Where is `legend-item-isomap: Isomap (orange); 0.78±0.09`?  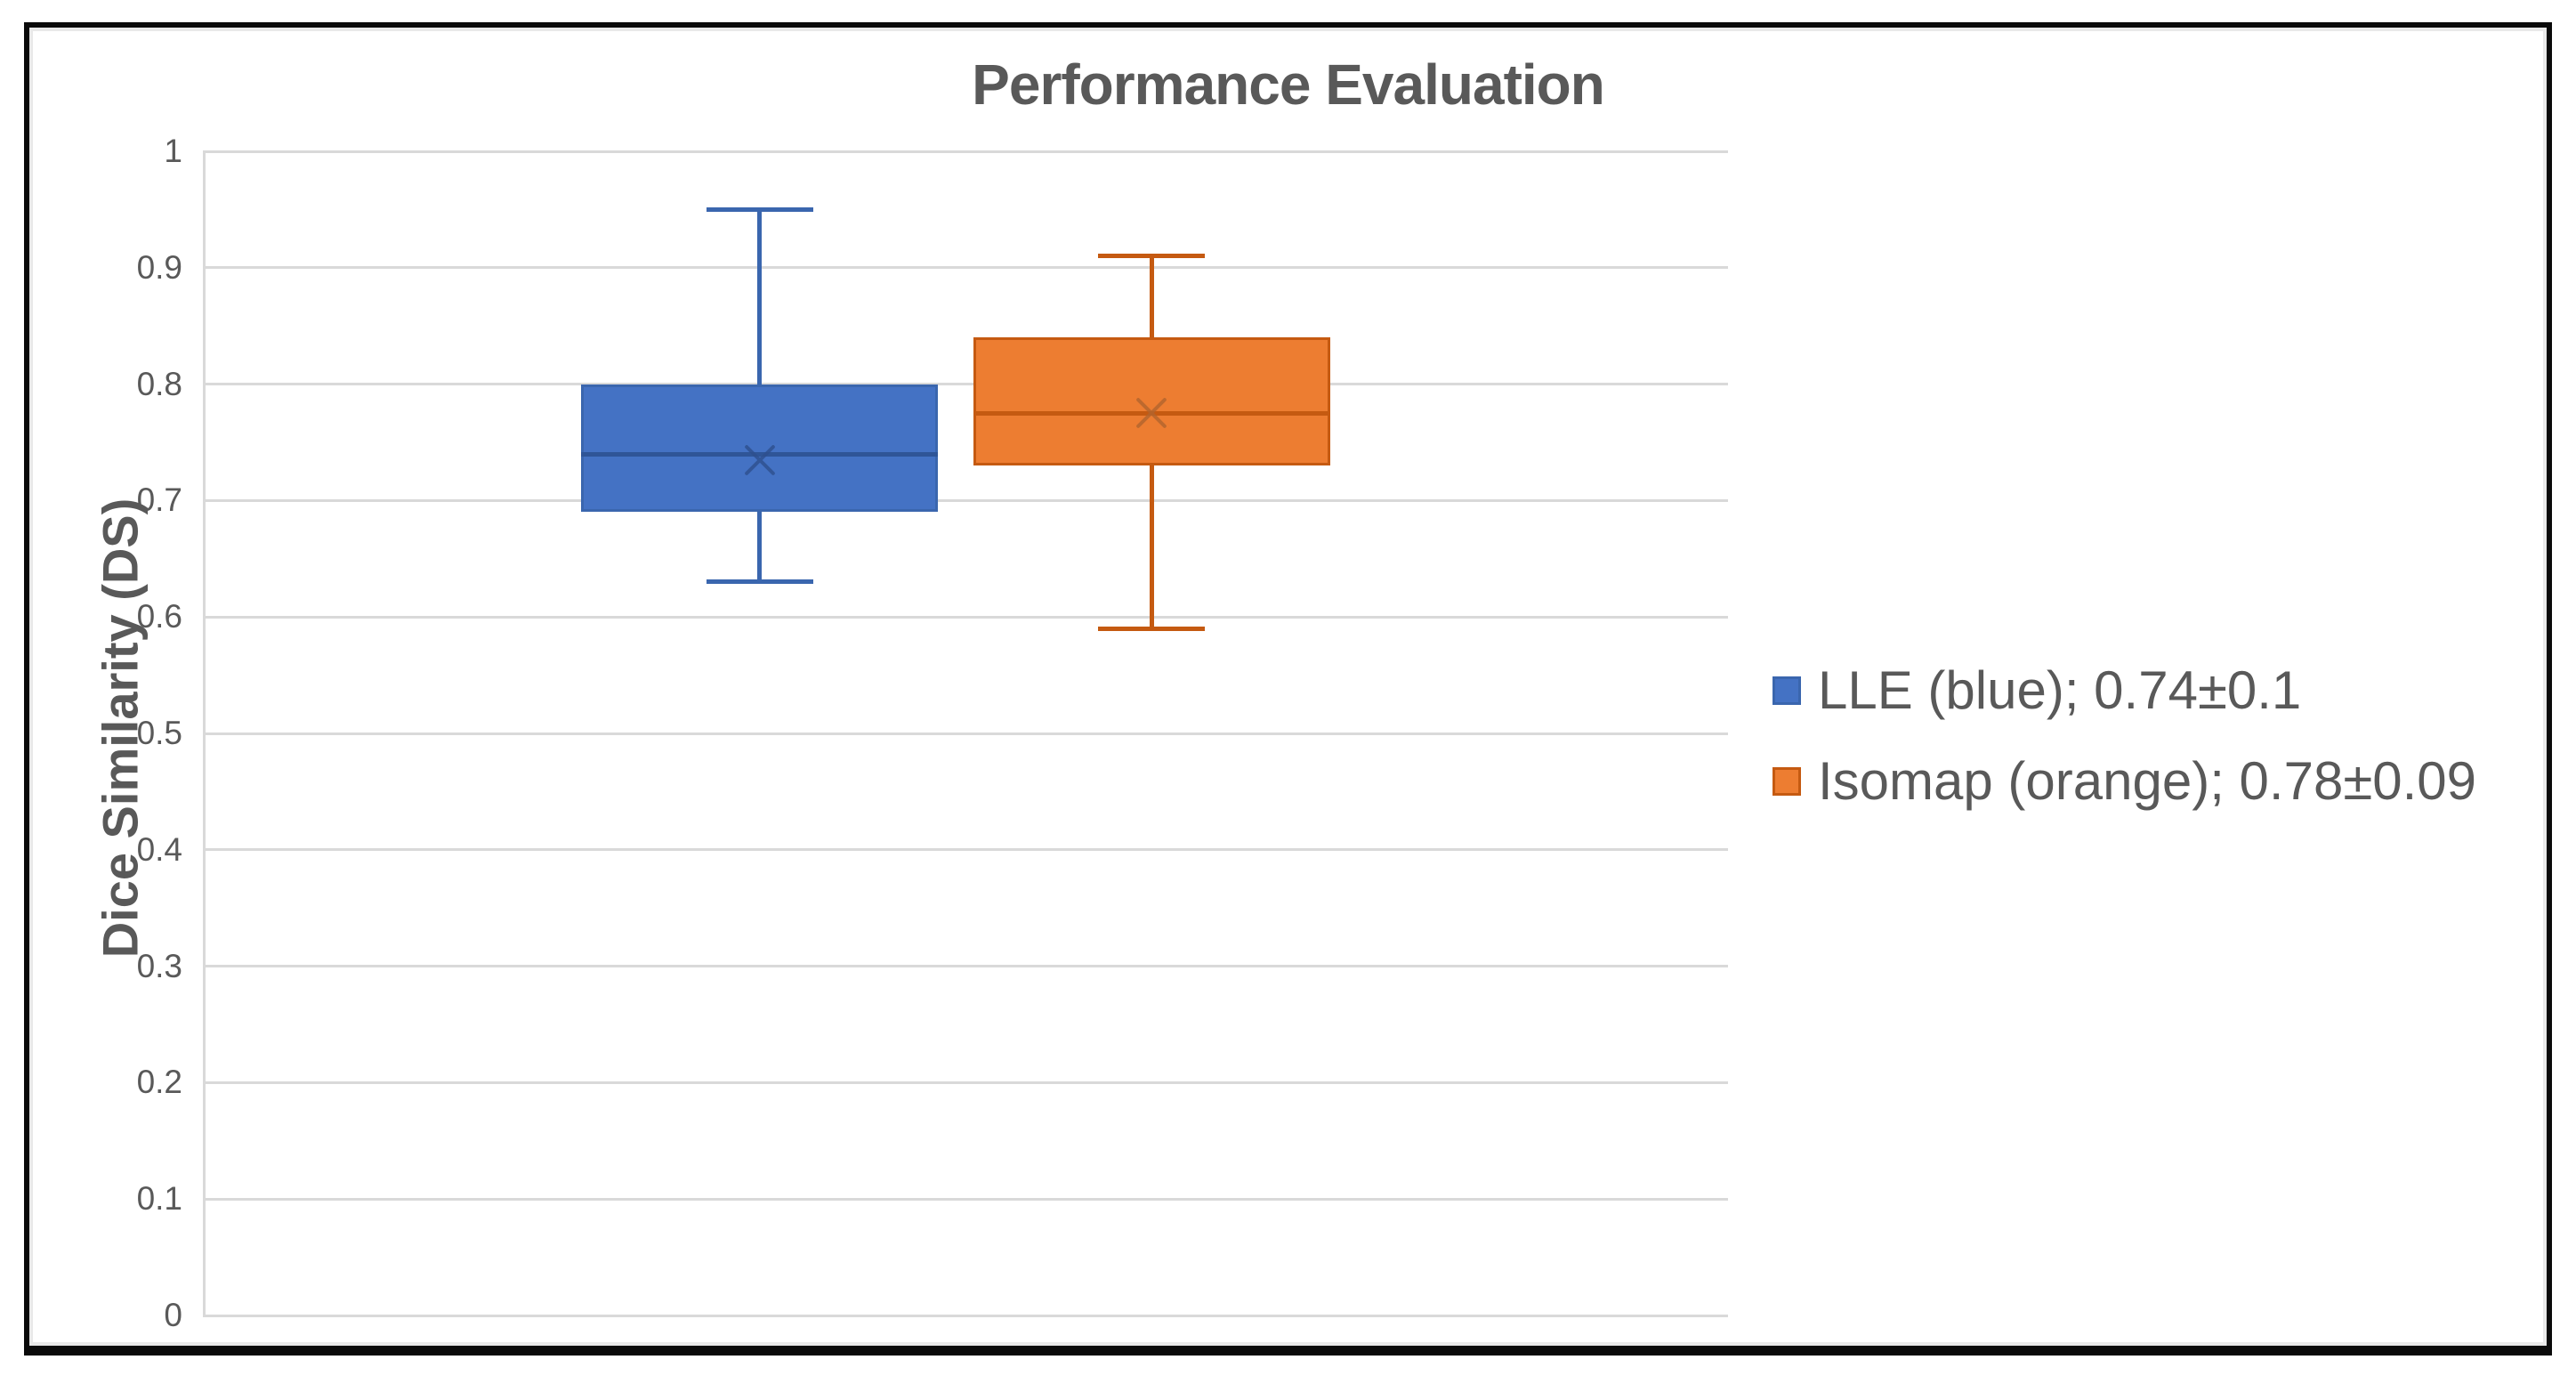
legend-item-isomap: Isomap (orange); 0.78±0.09 is located at coordinates (2124, 781).